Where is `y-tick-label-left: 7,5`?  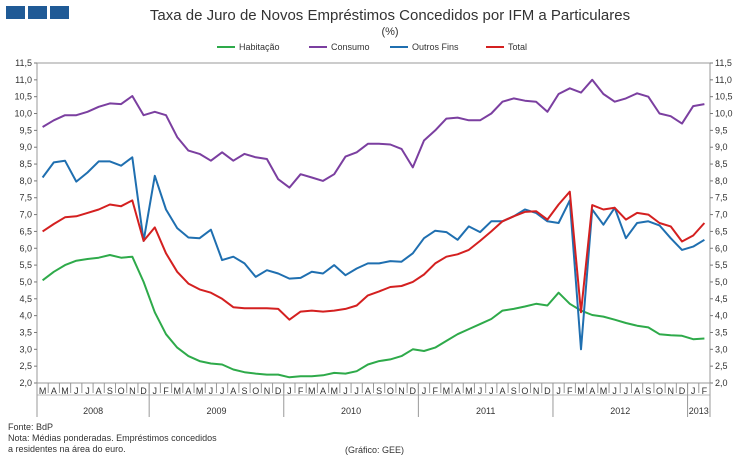 y-tick-label-left: 7,5 is located at coordinates (25, 198).